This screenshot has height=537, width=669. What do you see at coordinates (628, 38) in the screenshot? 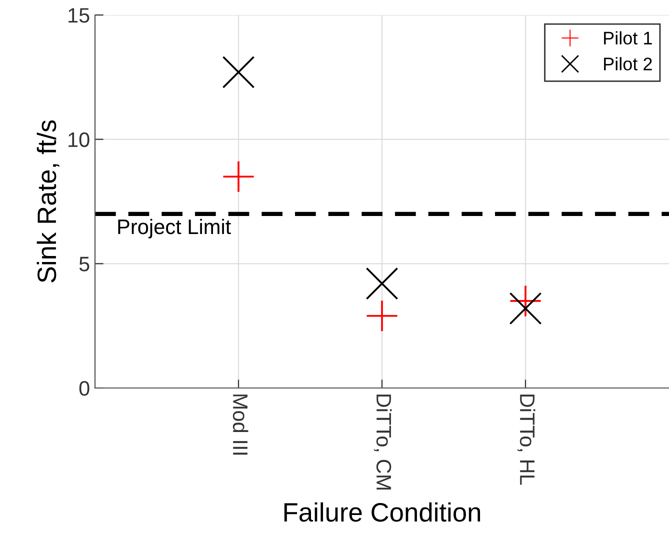
I see `legend-label: Pilot 1` at bounding box center [628, 38].